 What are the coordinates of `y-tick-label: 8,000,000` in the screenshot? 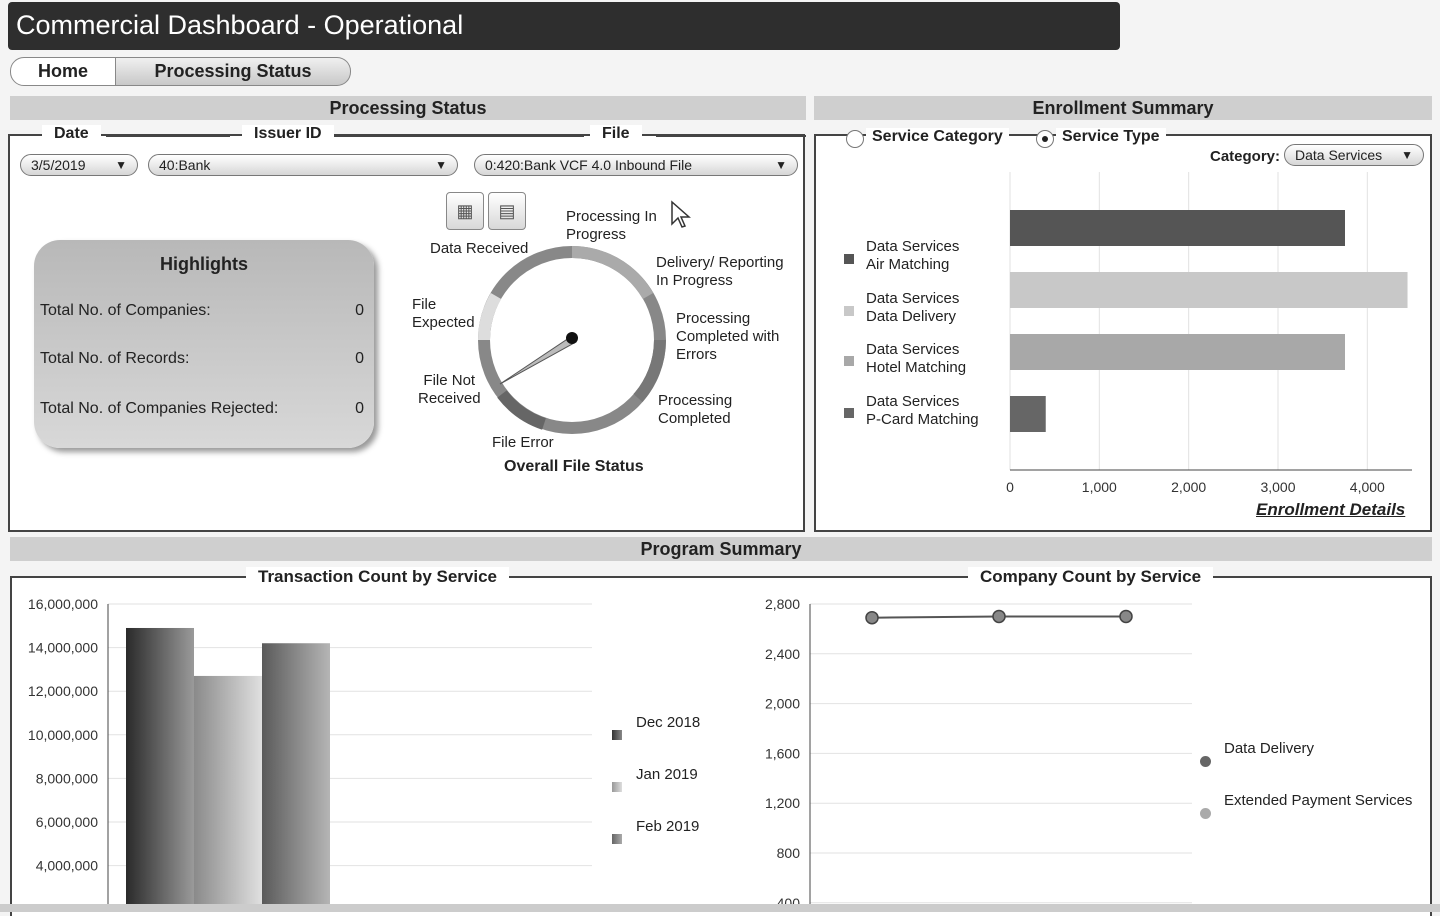 It's located at (67, 778).